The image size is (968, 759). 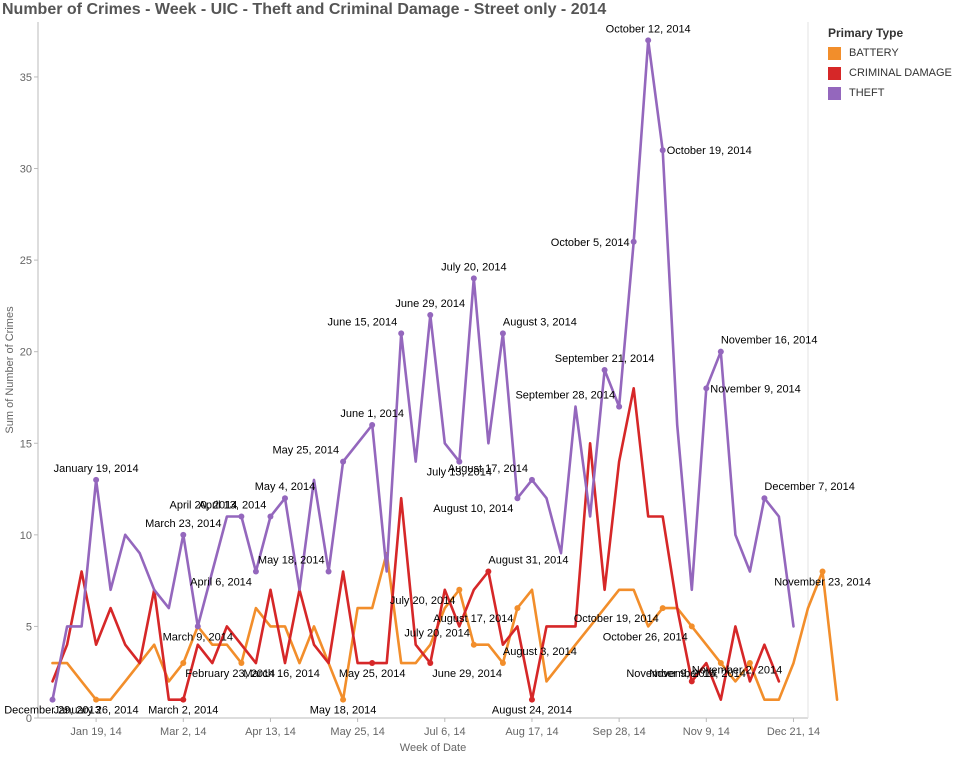 What do you see at coordinates (270, 732) in the screenshot?
I see `x-tick-label: Apr 13, 14` at bounding box center [270, 732].